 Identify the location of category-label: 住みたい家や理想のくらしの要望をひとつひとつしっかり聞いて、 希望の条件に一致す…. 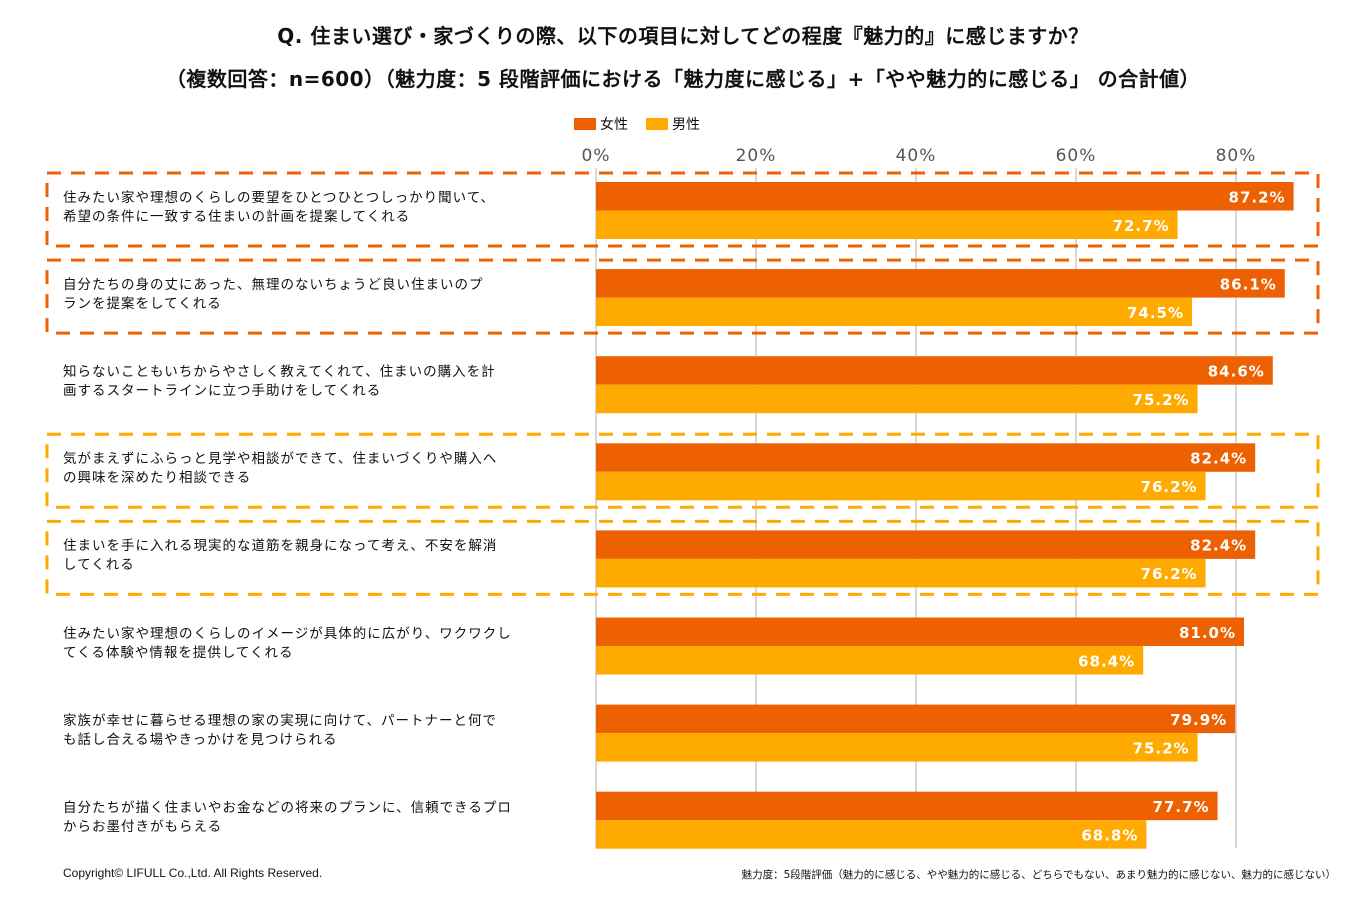
(279, 207).